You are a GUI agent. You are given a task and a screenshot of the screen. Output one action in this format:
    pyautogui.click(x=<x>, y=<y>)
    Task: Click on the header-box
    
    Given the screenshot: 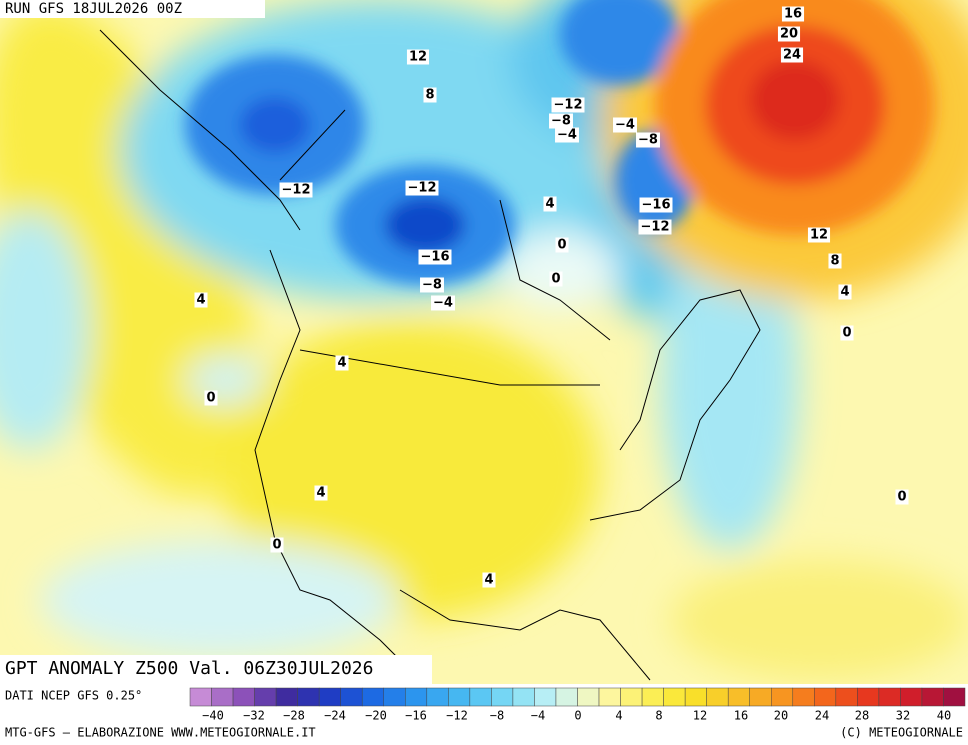 What is the action you would take?
    pyautogui.click(x=132, y=9)
    